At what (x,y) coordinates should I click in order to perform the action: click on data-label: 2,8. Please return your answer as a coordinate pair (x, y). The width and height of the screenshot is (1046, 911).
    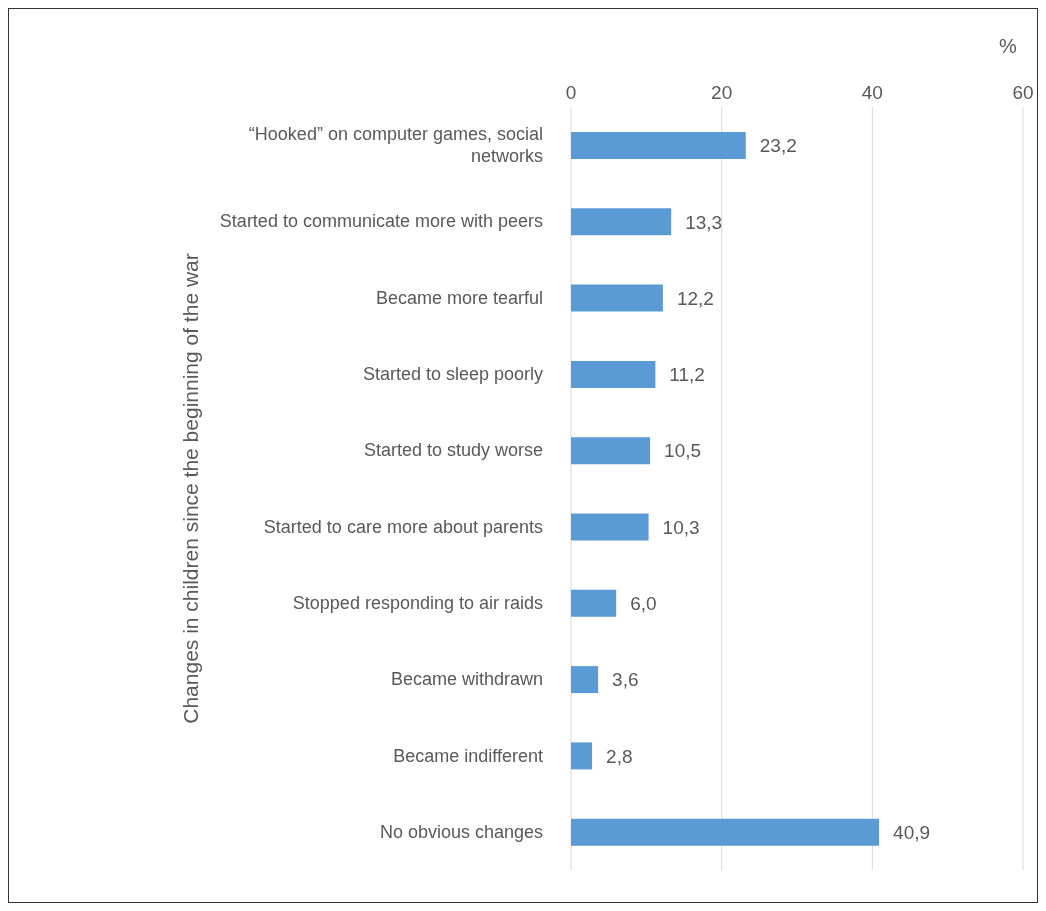
    Looking at the image, I should click on (619, 756).